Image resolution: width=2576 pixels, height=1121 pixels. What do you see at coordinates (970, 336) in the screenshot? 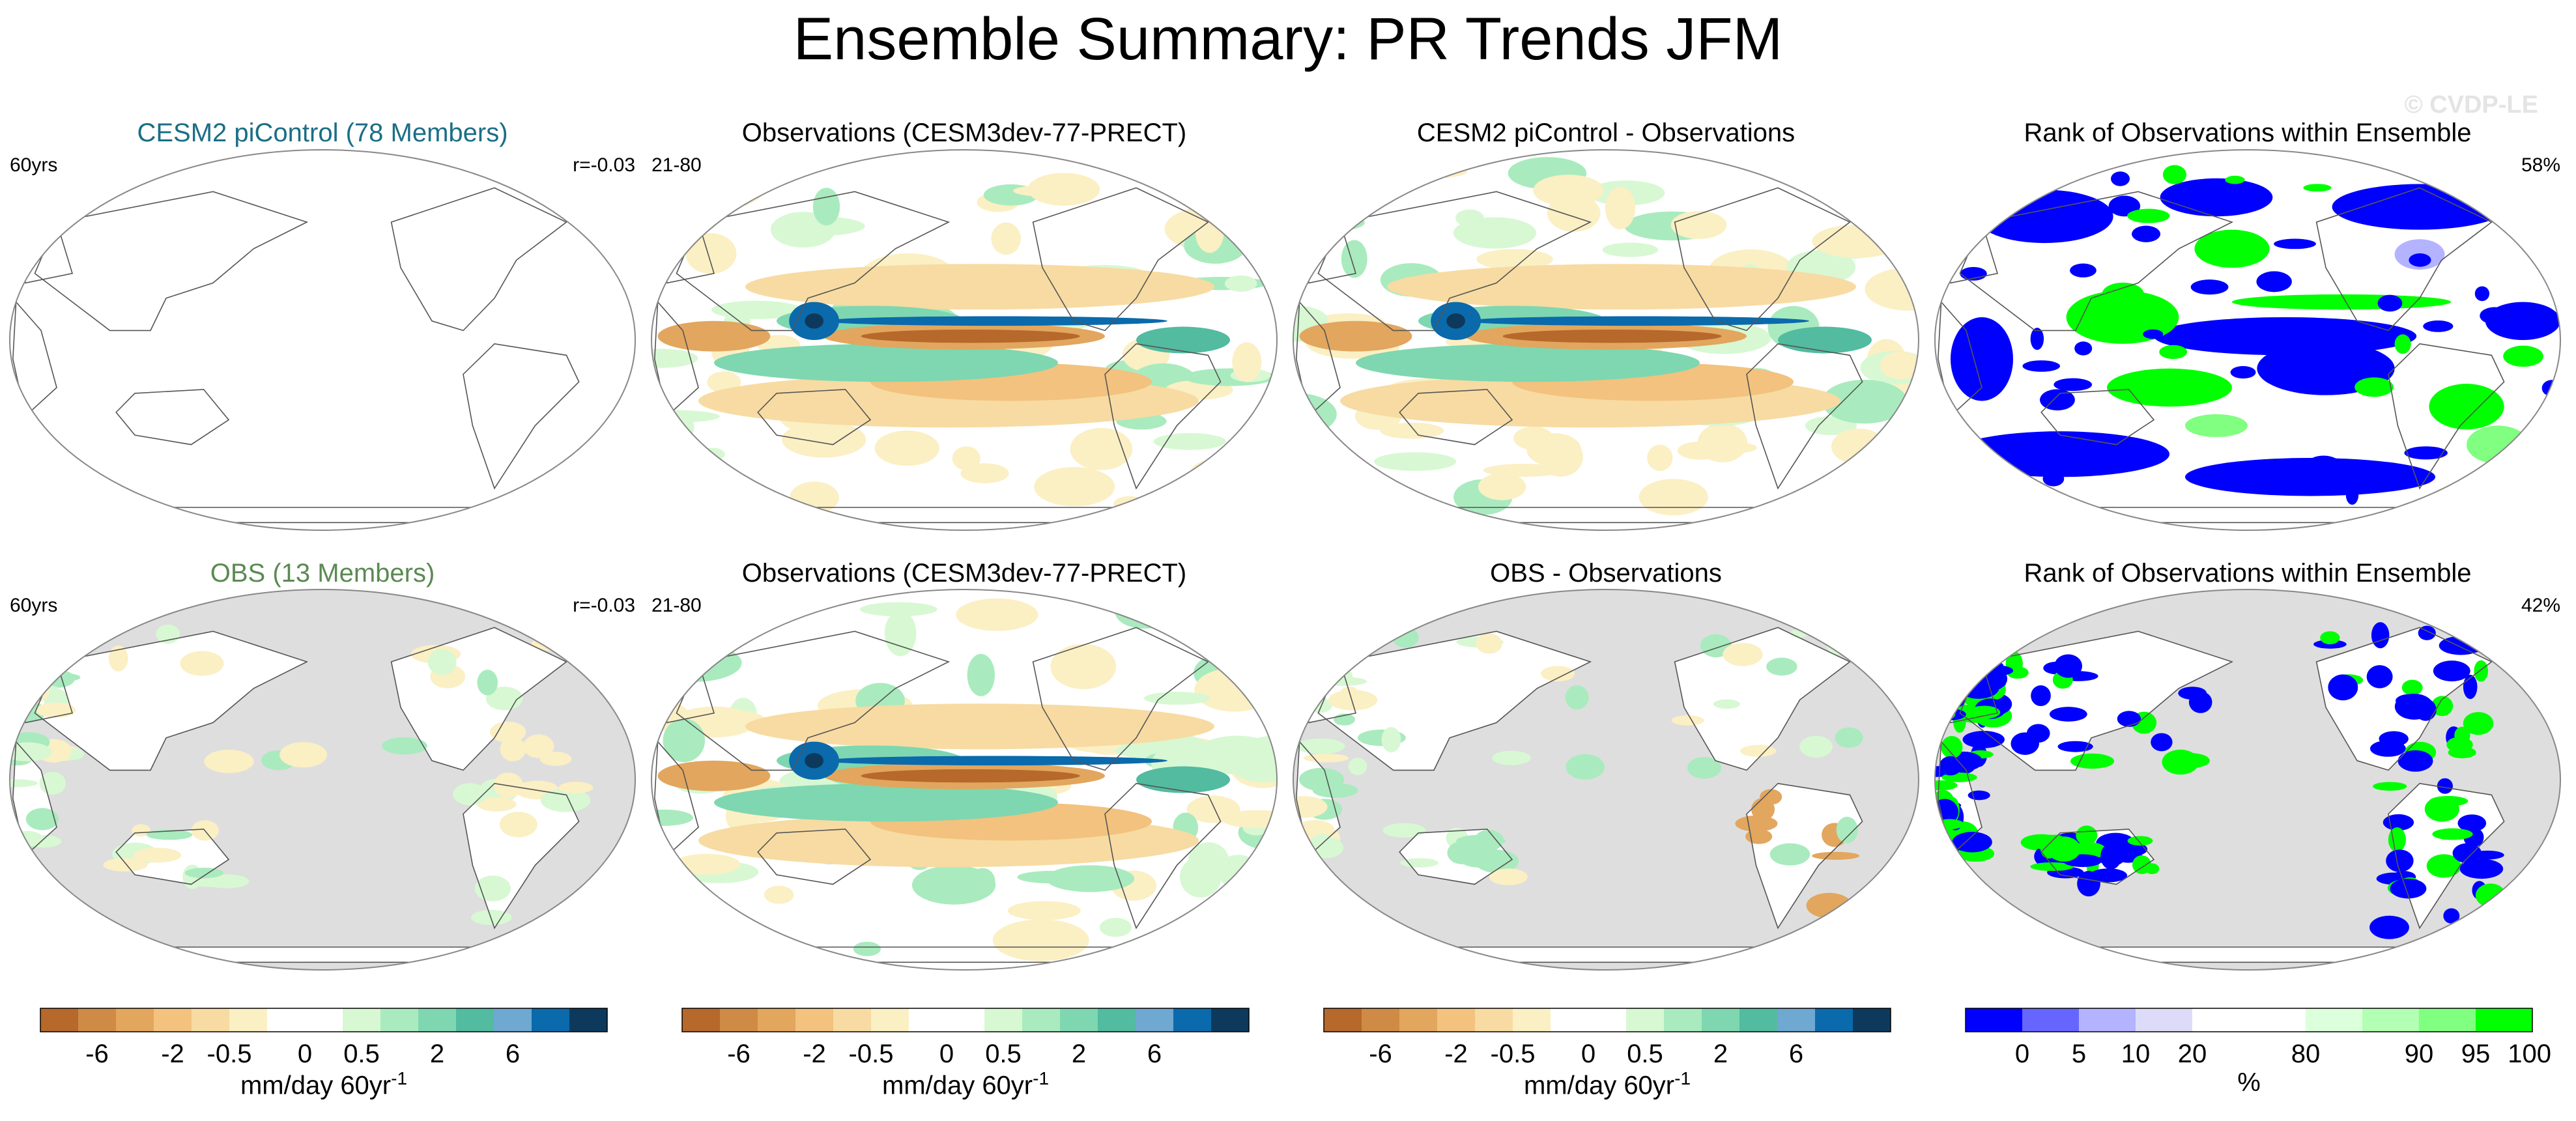
I see `field-dry-eq-core` at bounding box center [970, 336].